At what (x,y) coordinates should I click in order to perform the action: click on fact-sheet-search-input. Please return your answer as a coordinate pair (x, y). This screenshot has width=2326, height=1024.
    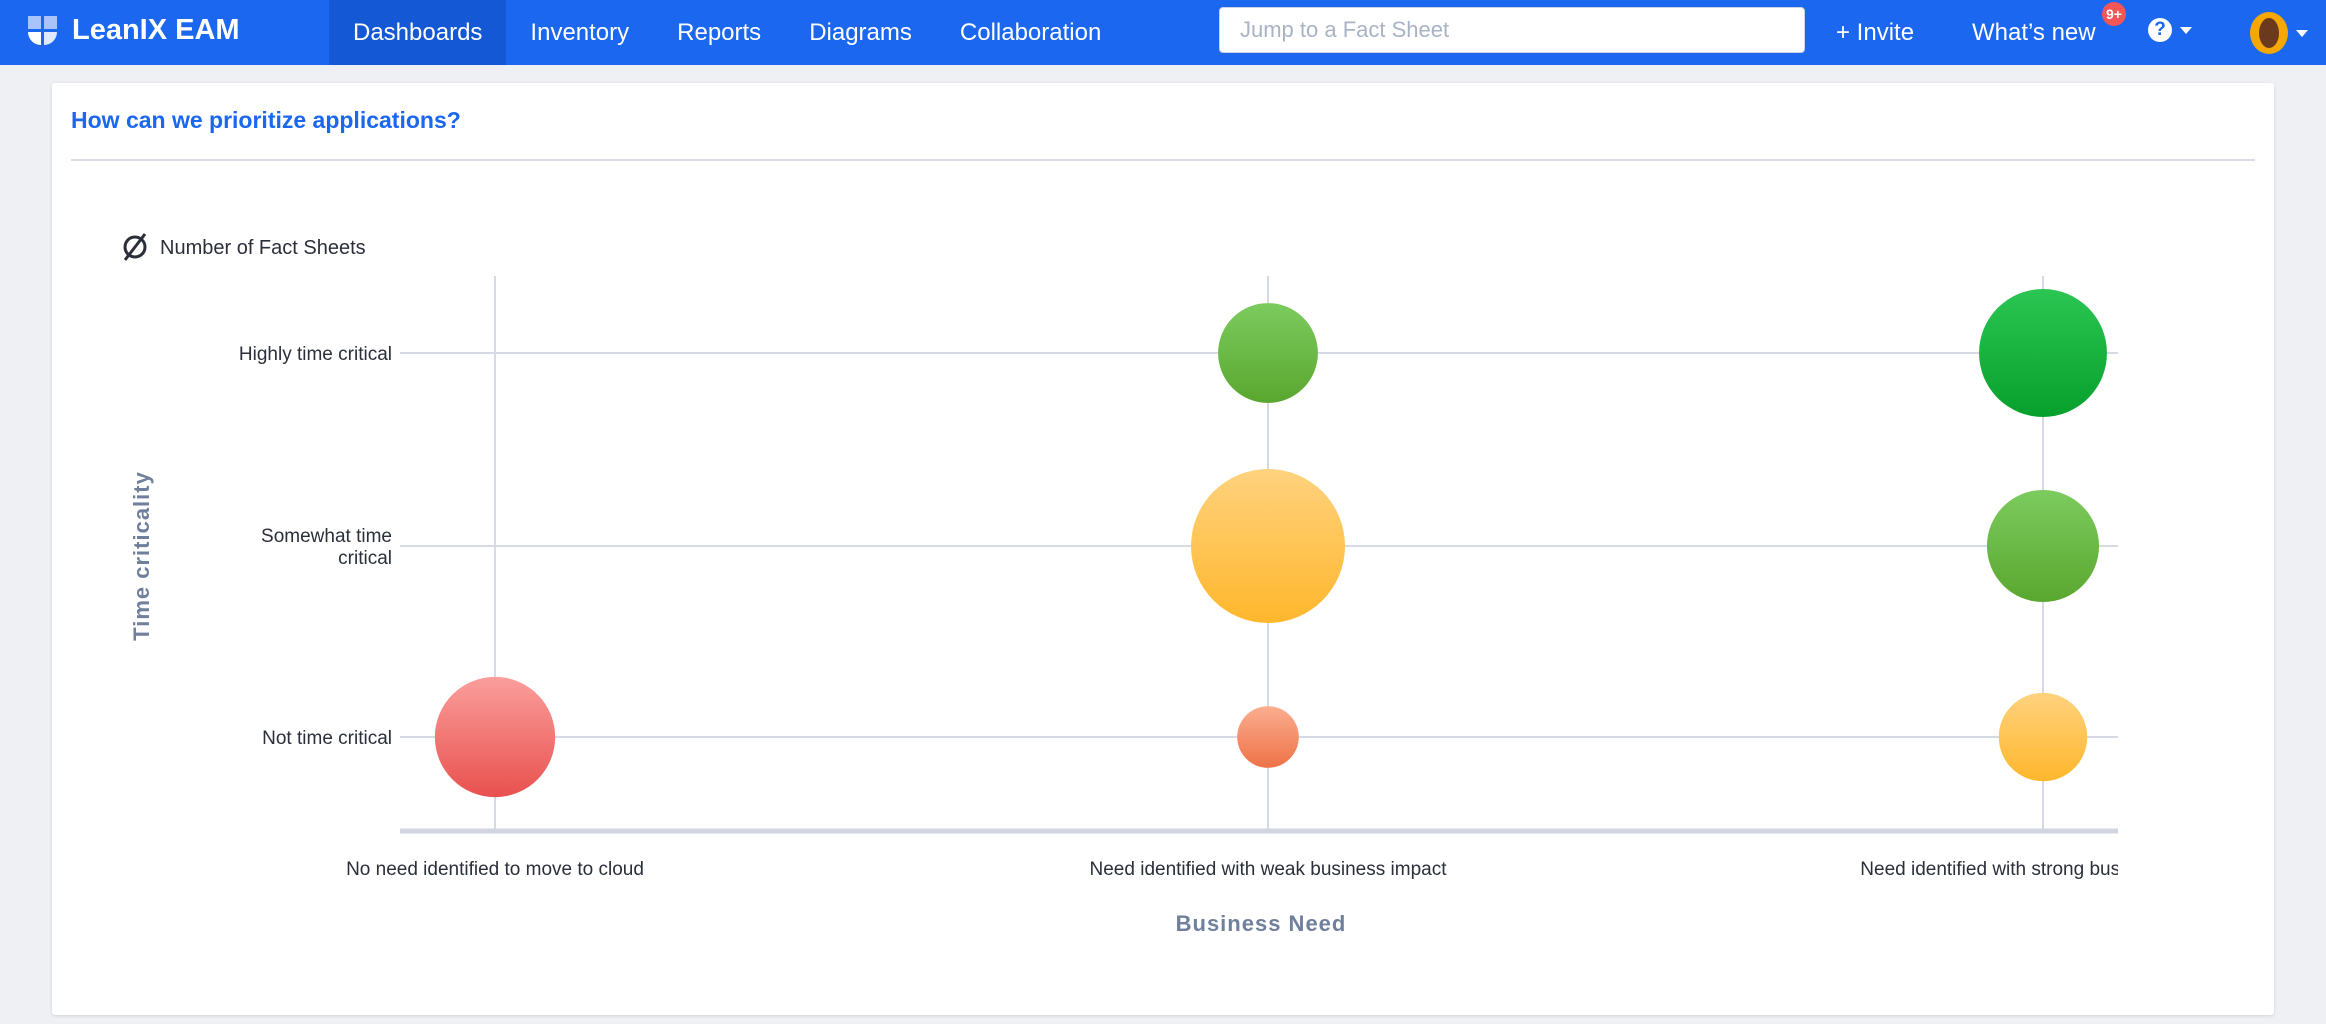
    Looking at the image, I should click on (1512, 30).